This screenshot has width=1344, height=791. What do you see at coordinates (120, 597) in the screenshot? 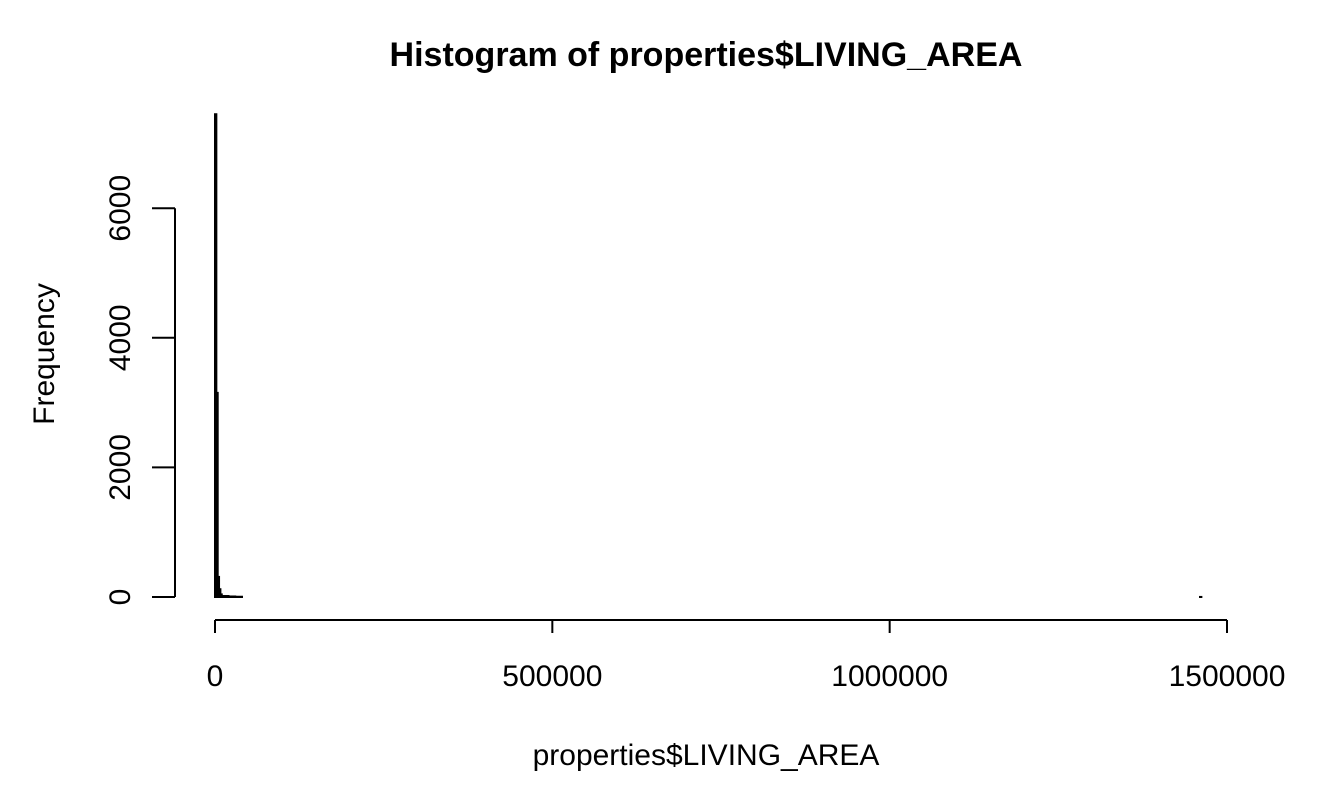
I see `y-tick-label: 0` at bounding box center [120, 597].